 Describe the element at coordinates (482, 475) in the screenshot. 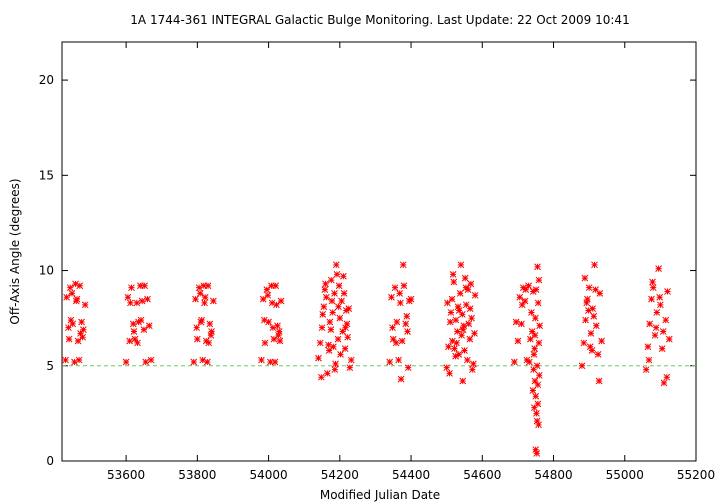

I see `x-tick-label: 54600` at that location.